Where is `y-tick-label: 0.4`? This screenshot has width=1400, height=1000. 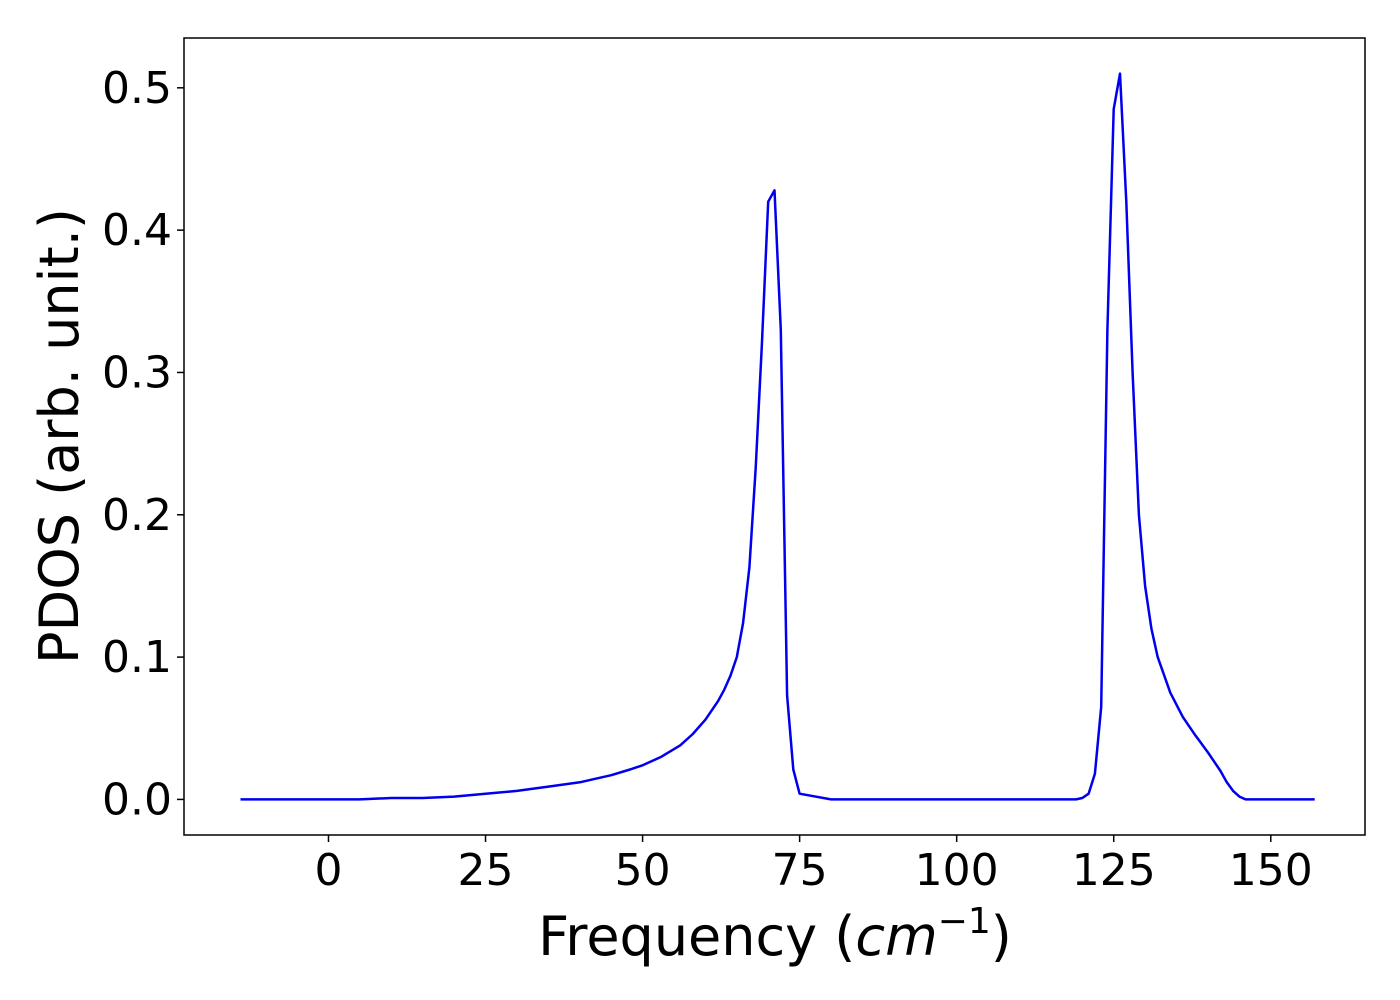
y-tick-label: 0.4 is located at coordinates (137, 230).